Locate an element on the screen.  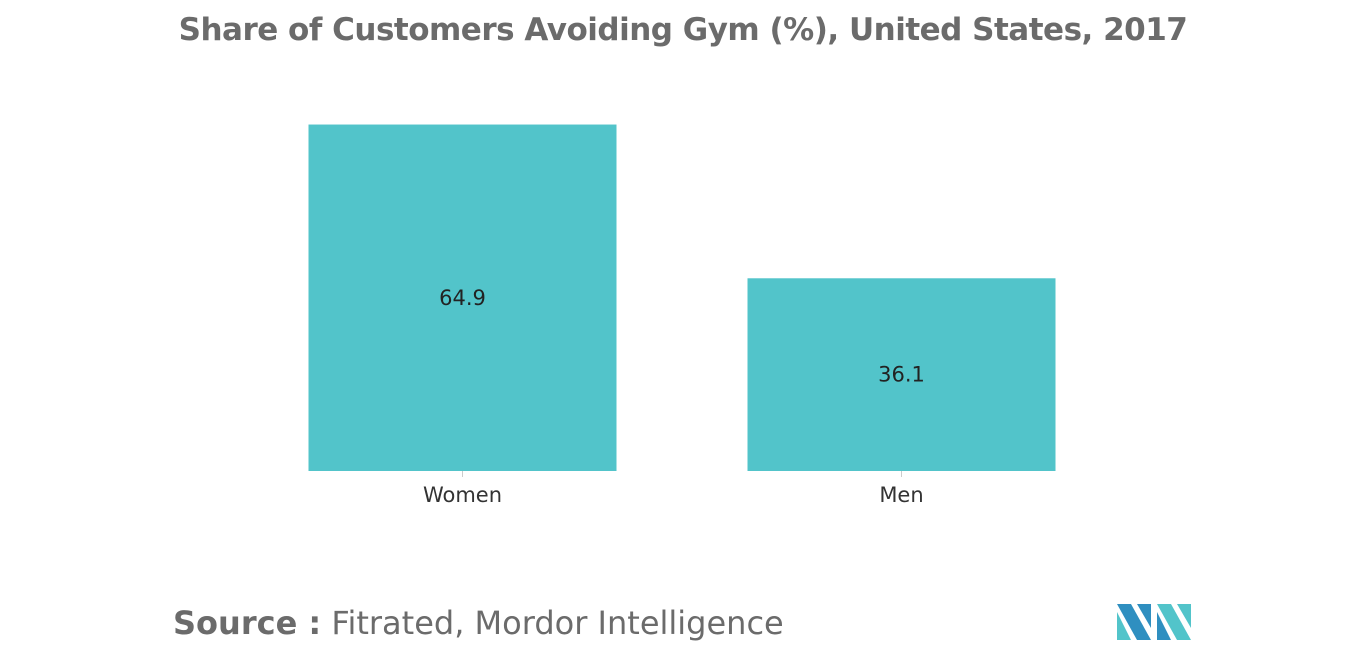
data-label-women: 64.9 is located at coordinates (462, 298).